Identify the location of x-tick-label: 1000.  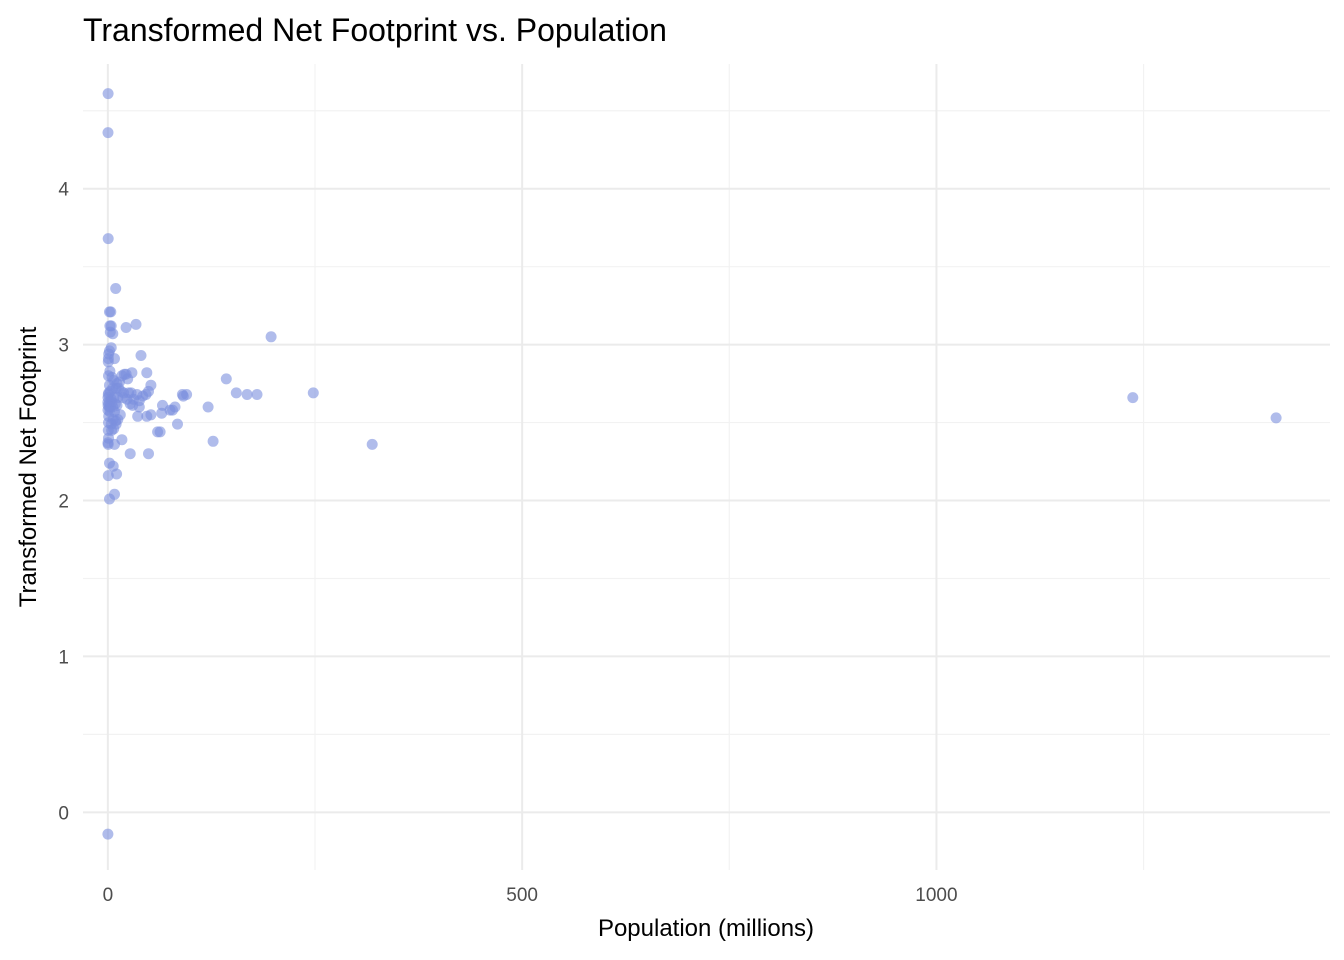
(936, 895).